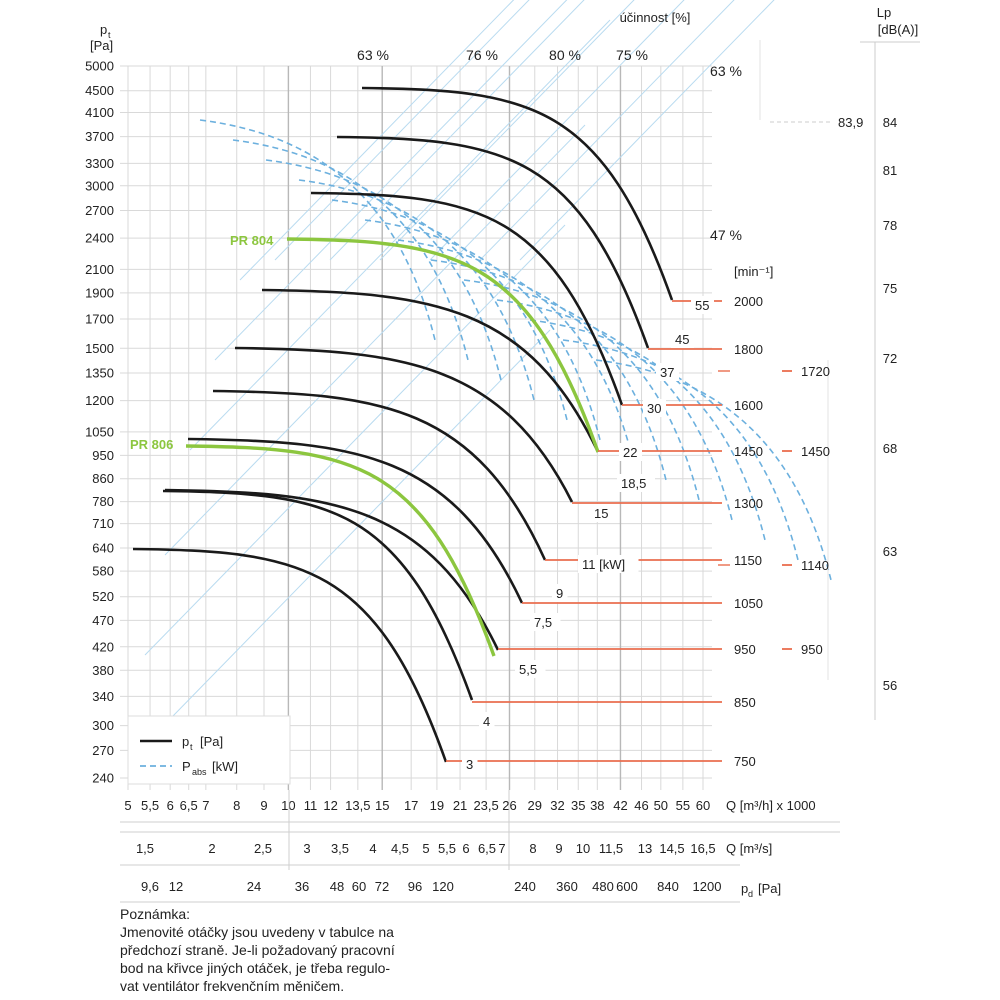  Describe the element at coordinates (103, 670) in the screenshot. I see `y-tick-label: 380` at that location.